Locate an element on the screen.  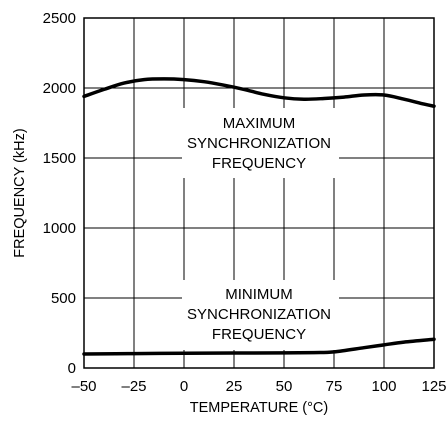
y-tick-label: 1500 is located at coordinates (59, 158).